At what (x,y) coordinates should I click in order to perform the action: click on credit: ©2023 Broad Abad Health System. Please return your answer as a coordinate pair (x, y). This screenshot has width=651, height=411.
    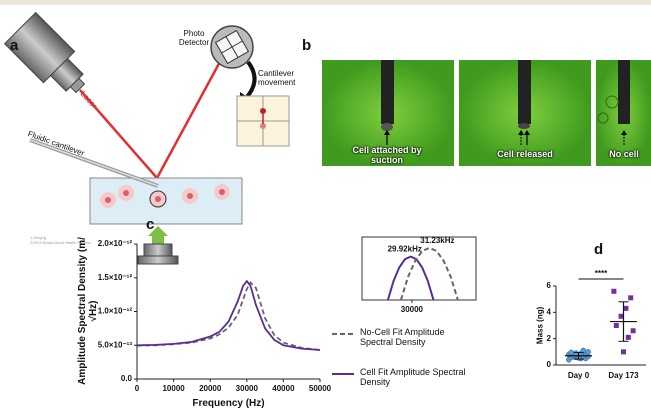
    Looking at the image, I should click on (60, 242).